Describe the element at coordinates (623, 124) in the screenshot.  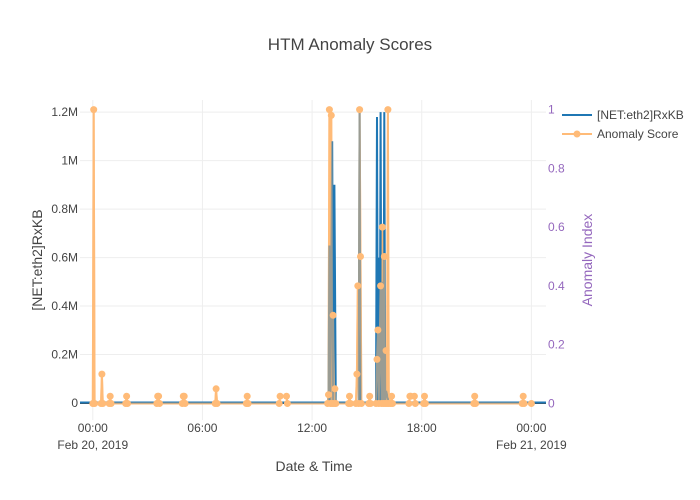
I see `legend: [NET:eth2]RxKB Anomaly Score` at that location.